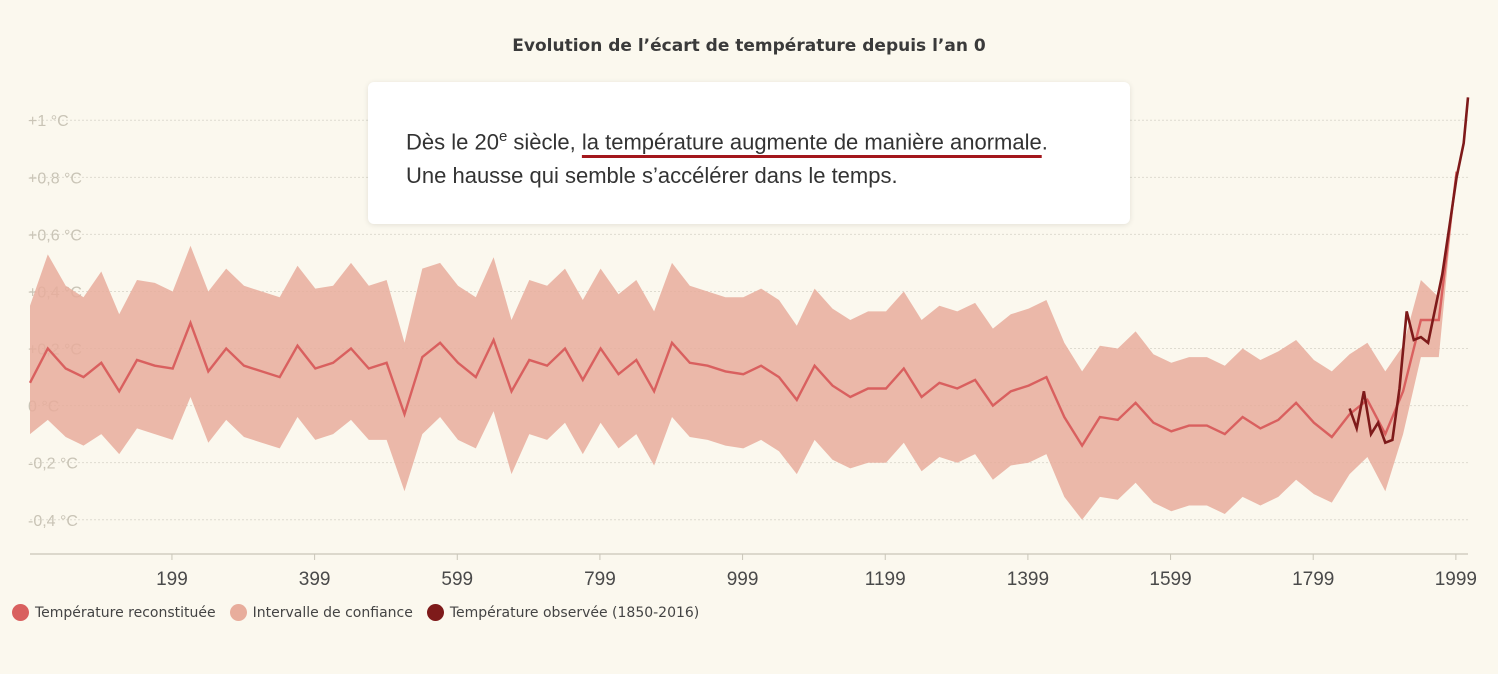  What do you see at coordinates (1028, 579) in the screenshot?
I see `x-tick-label: 1399` at bounding box center [1028, 579].